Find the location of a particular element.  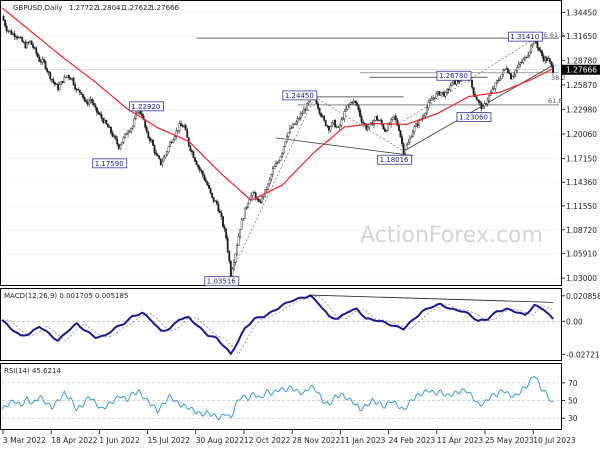

price-tick-label: 1.14360 is located at coordinates (581, 182).